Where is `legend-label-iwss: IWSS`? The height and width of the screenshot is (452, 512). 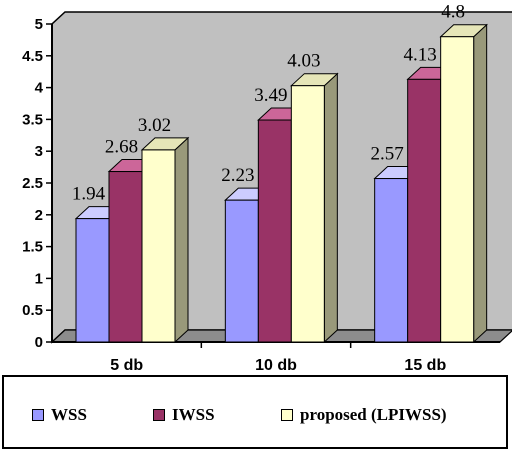
legend-label-iwss: IWSS is located at coordinates (193, 414).